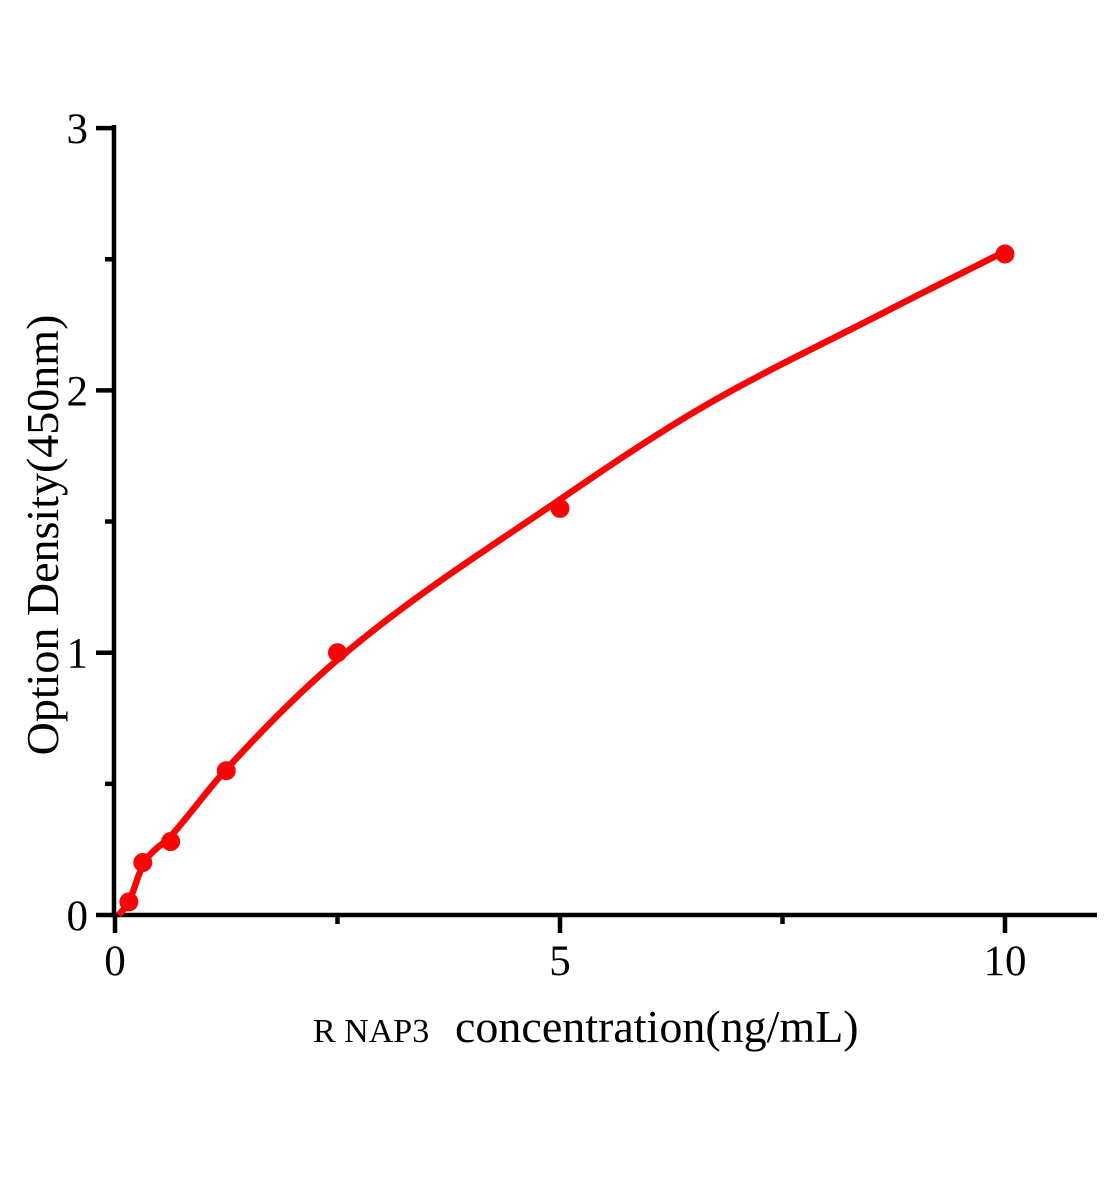  Describe the element at coordinates (115, 961) in the screenshot. I see `x-tick-label: 0` at that location.